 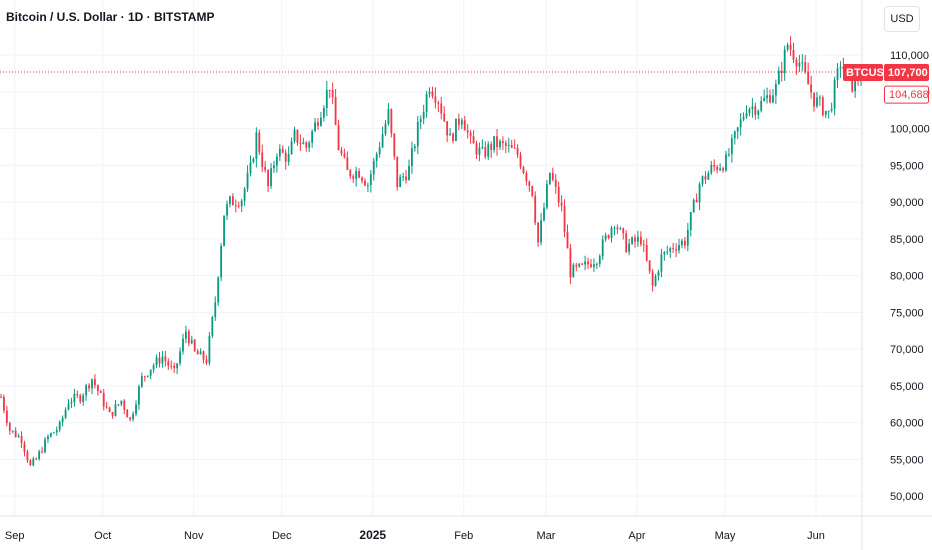 What do you see at coordinates (907, 497) in the screenshot?
I see `y-tick-label: 50,000` at bounding box center [907, 497].